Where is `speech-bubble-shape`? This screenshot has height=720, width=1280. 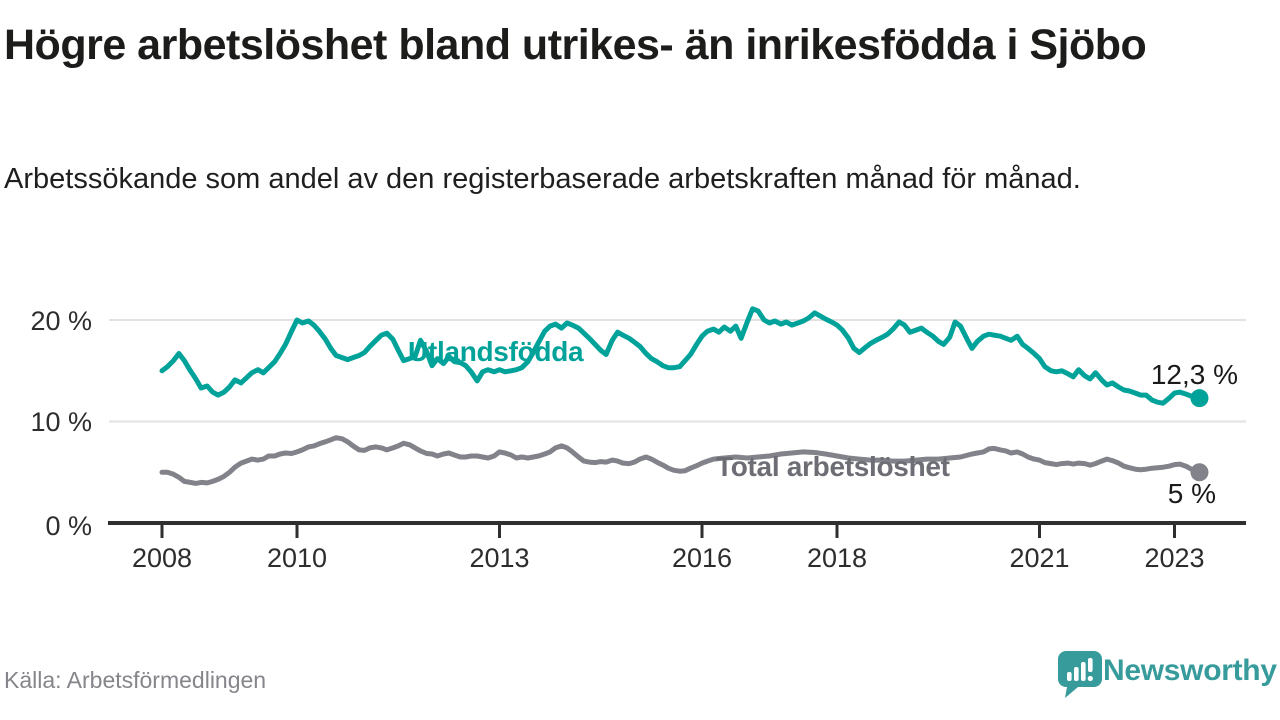 speech-bubble-shape is located at coordinates (1080, 674).